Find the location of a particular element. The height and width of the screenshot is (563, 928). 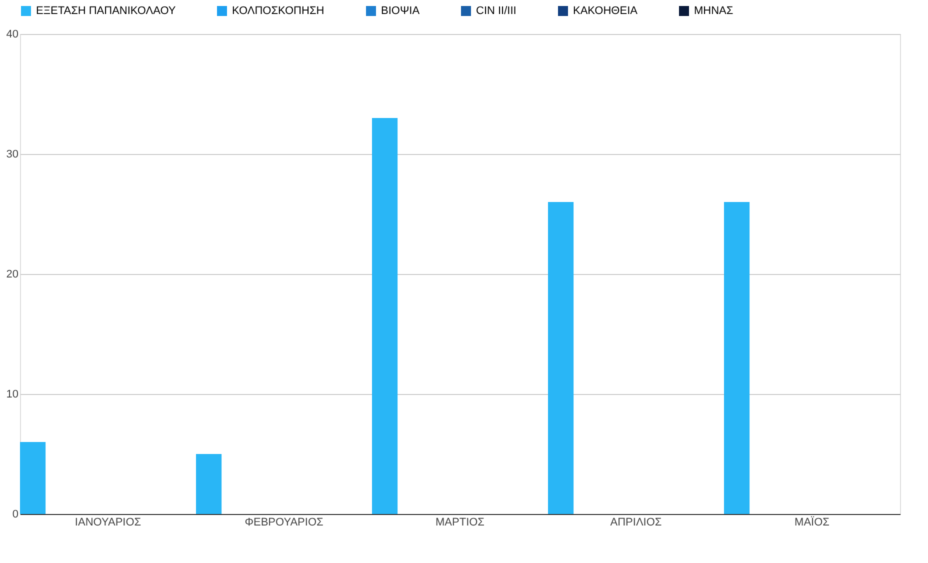

x-tick-label: ΜΑΡΤΙΟΣ is located at coordinates (460, 522).